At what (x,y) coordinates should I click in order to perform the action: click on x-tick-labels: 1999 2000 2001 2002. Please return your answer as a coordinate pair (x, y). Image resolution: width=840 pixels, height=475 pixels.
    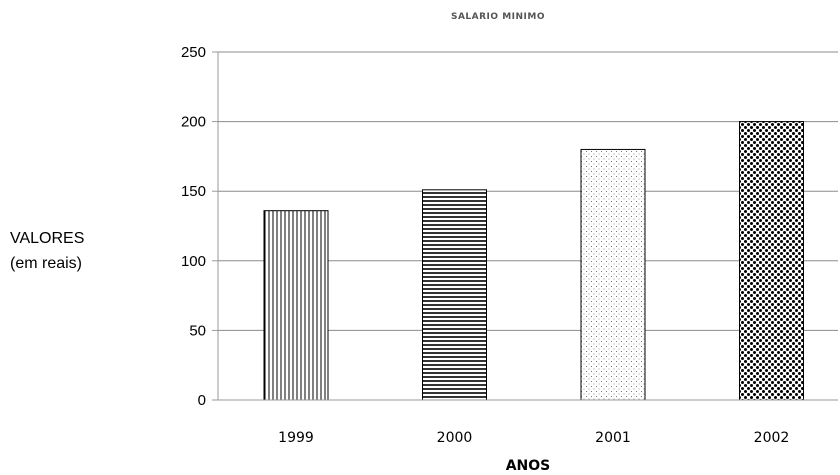
    Looking at the image, I should click on (533, 438).